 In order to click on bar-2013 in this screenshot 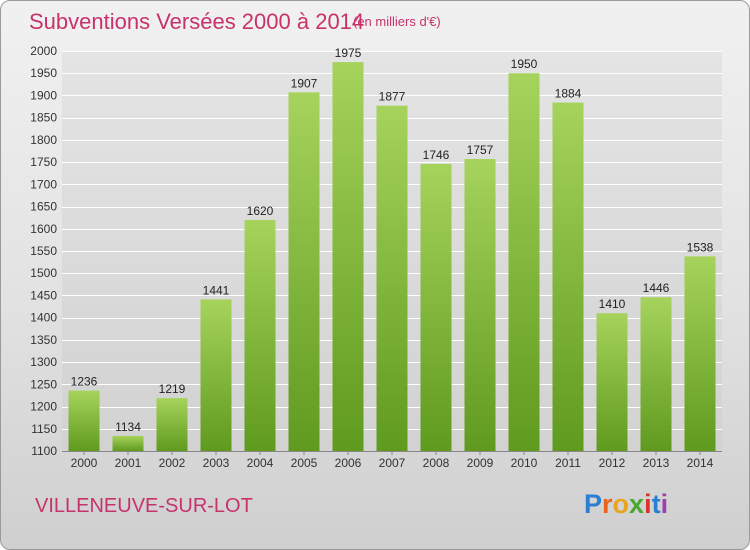, I will do `click(656, 374)`.